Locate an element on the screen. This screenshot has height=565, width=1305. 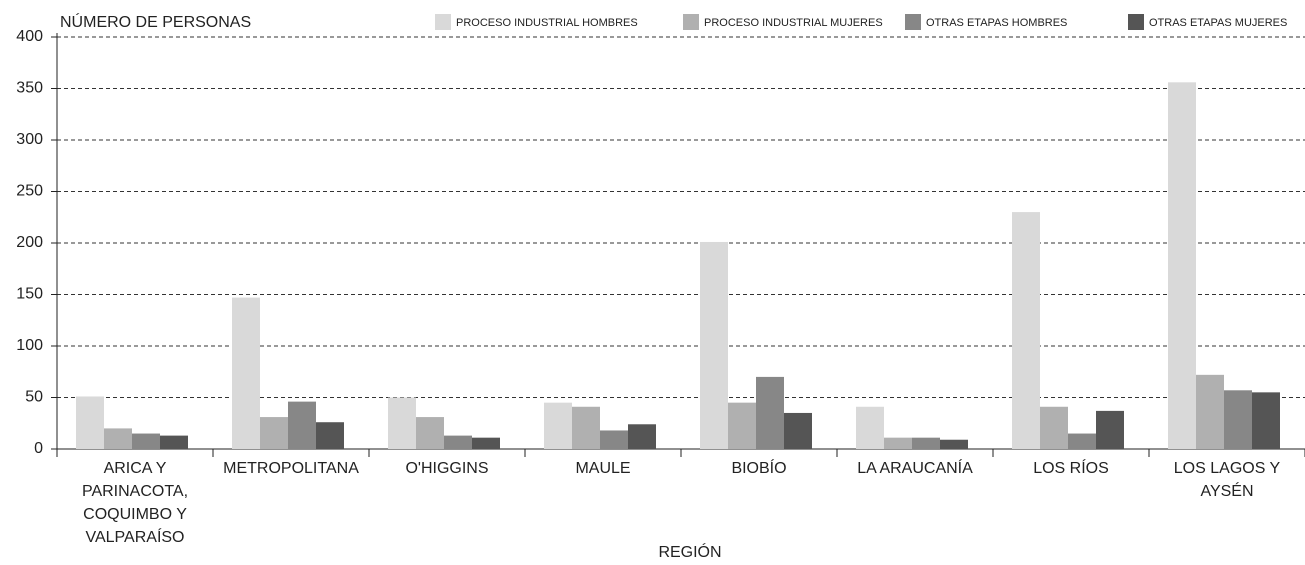
y-tick-label: 300 is located at coordinates (29, 139).